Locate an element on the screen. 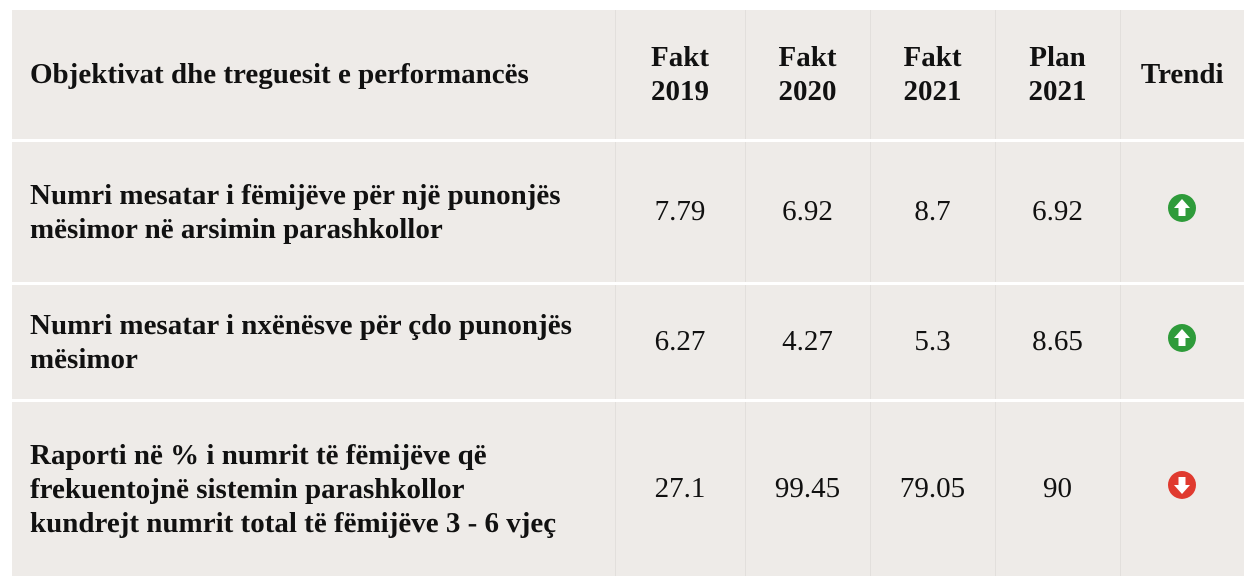 This screenshot has width=1244, height=579. trend-down-icon is located at coordinates (1182, 484).